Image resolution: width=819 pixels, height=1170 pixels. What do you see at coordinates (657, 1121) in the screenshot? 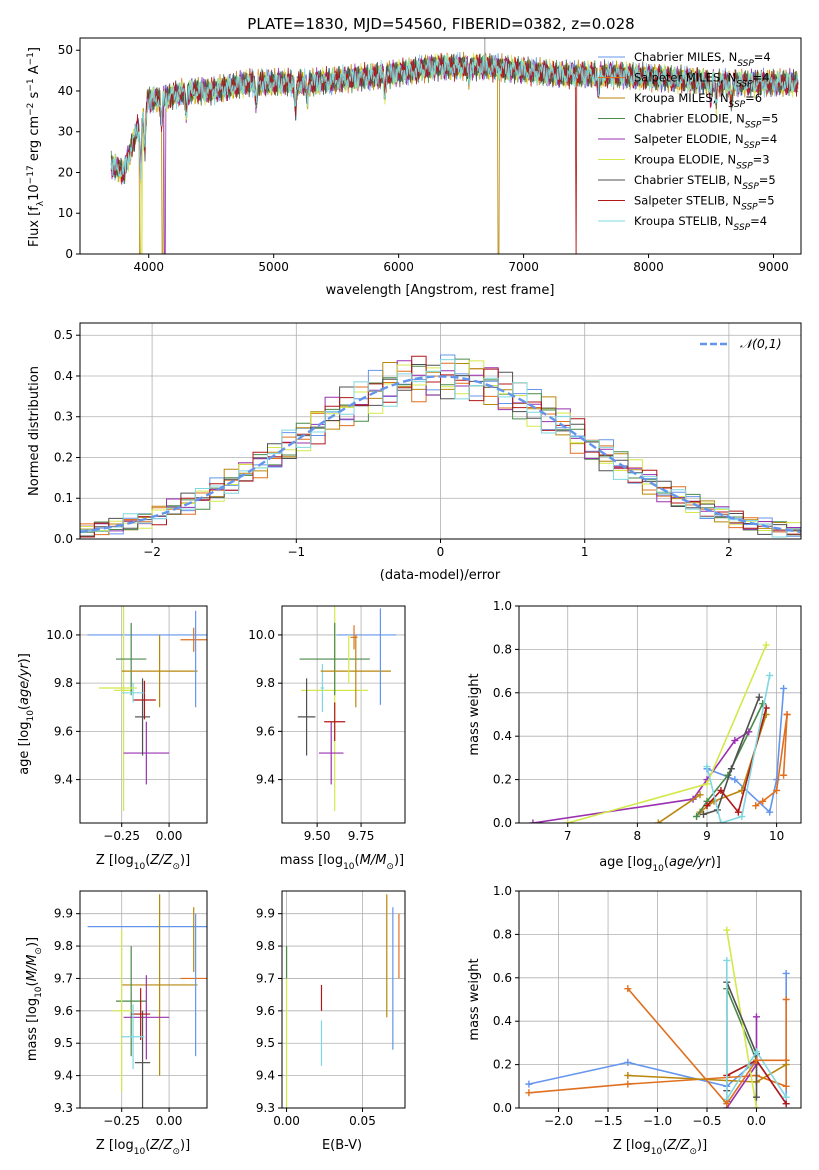
I see `x-tick-label: −1.0` at bounding box center [657, 1121].